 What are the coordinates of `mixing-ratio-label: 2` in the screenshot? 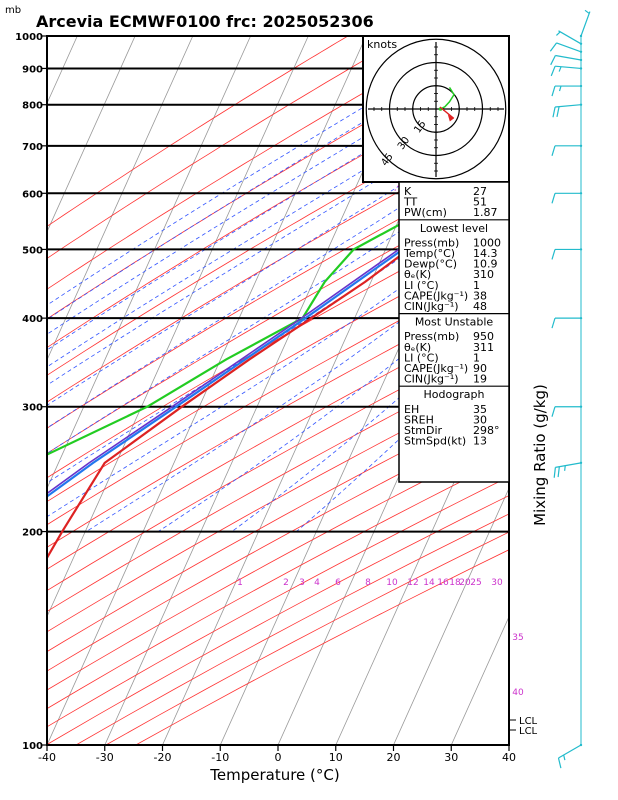 It's located at (286, 583).